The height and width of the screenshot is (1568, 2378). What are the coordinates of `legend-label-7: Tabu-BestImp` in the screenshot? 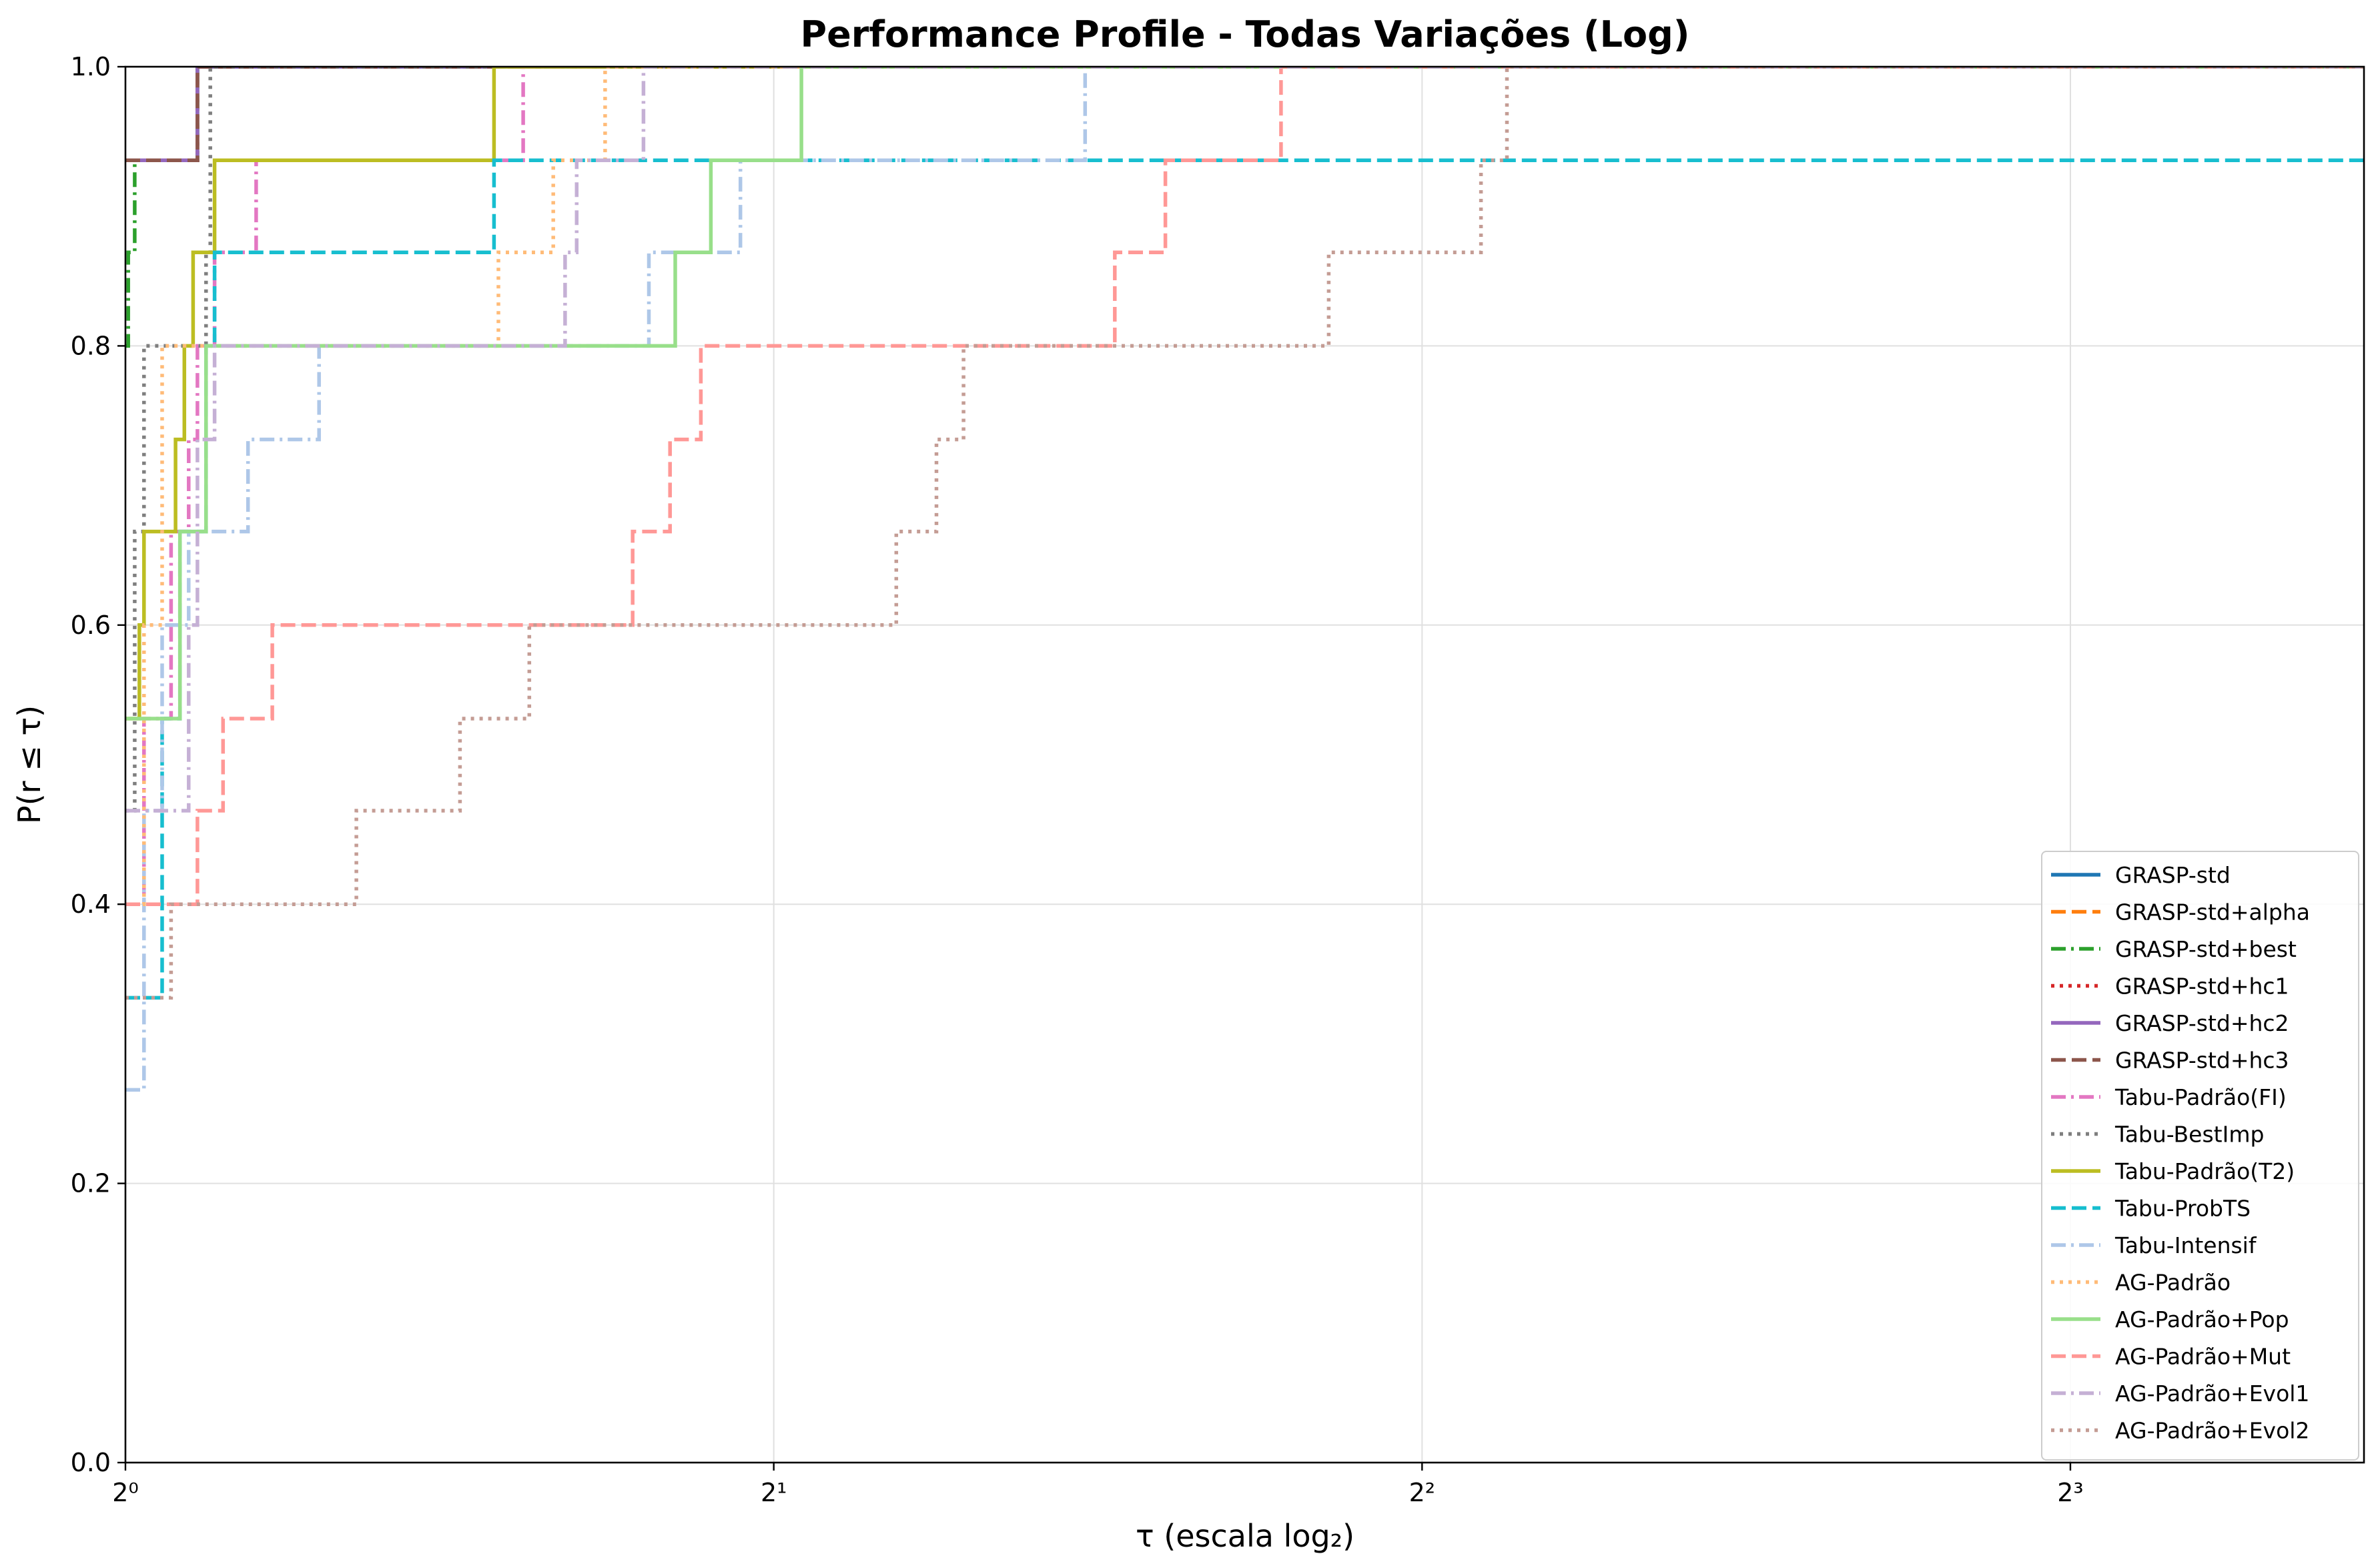 It's located at (2189, 1135).